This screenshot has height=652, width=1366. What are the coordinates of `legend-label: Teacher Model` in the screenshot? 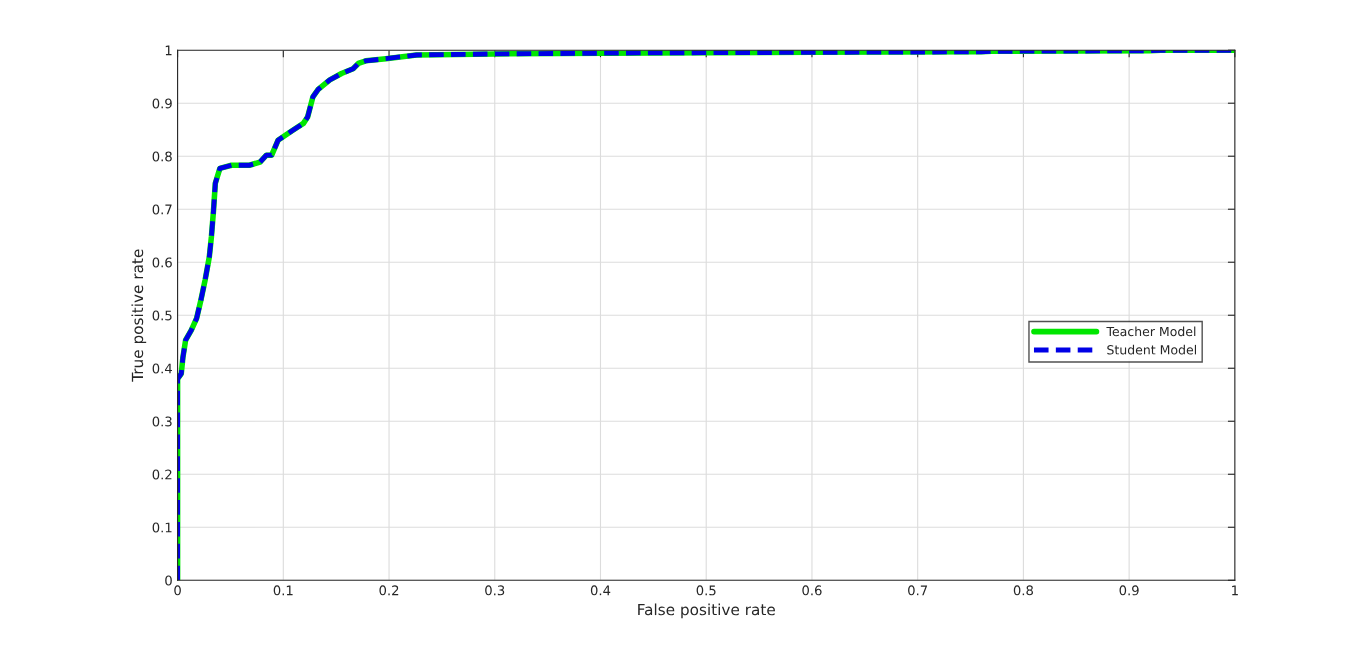 It's located at (1151, 331).